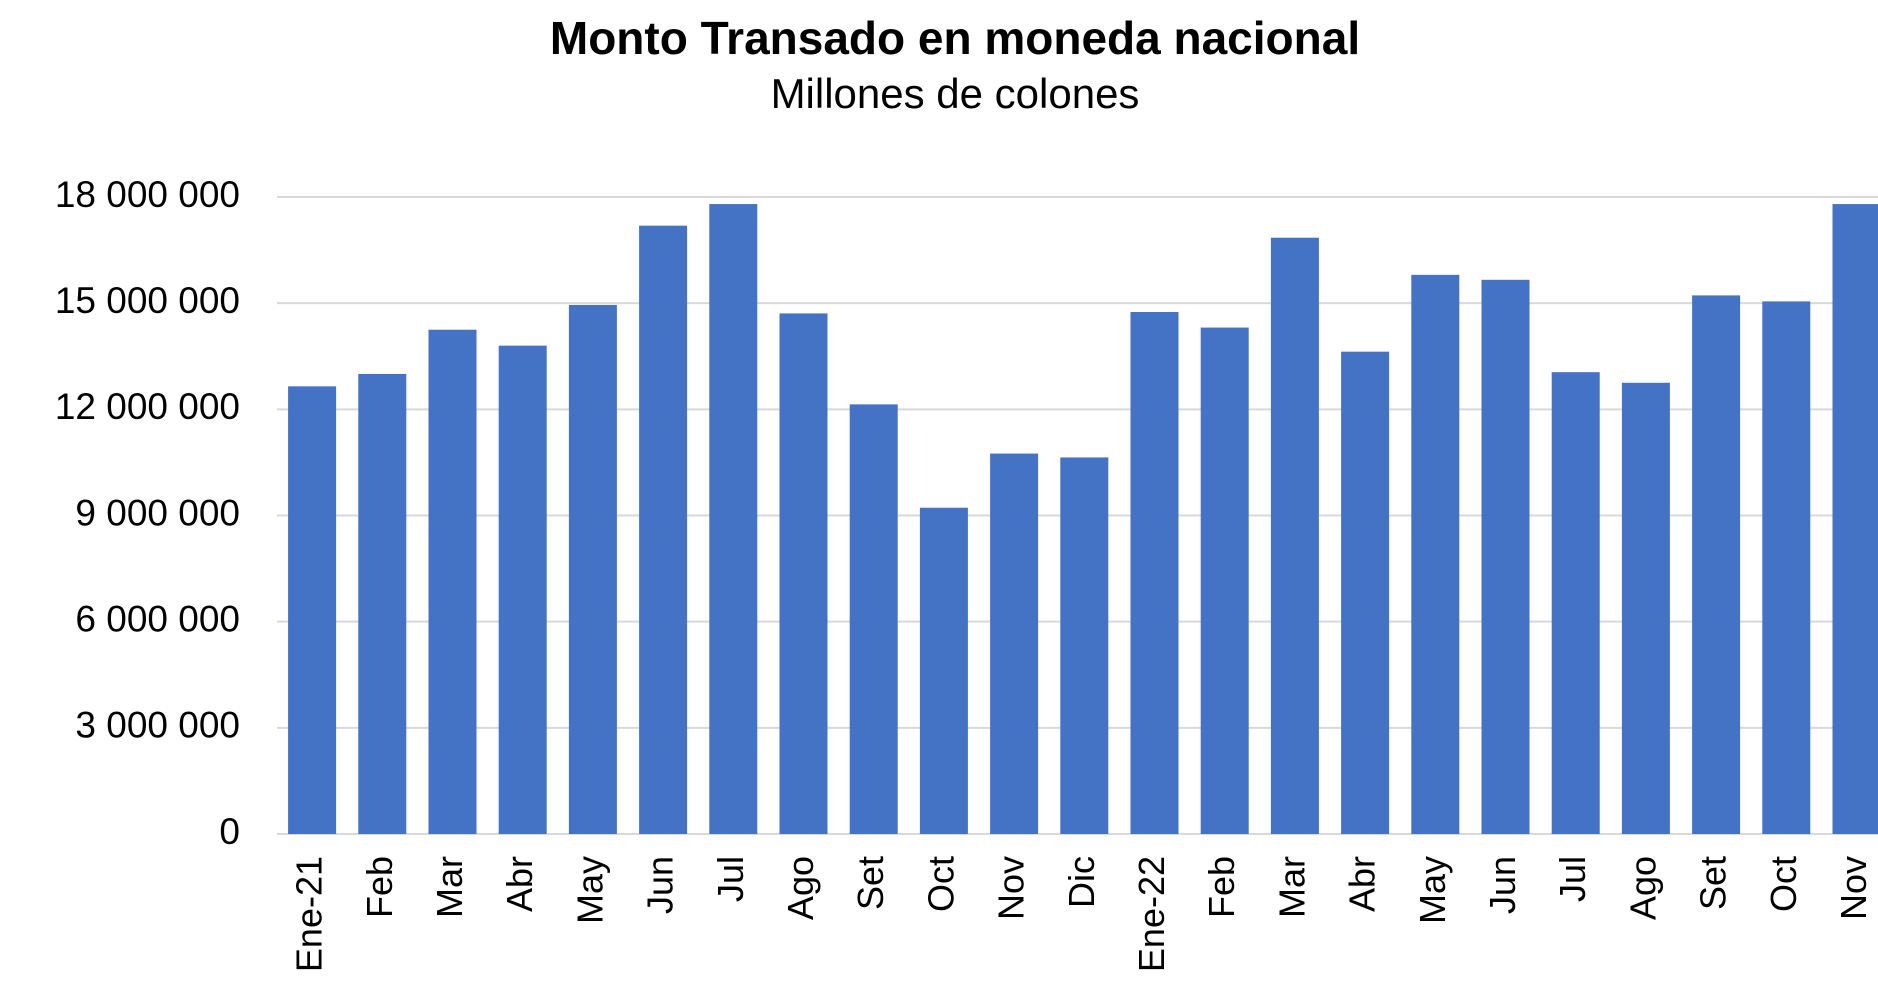  What do you see at coordinates (309, 914) in the screenshot?
I see `x-tick-label: Ene-21` at bounding box center [309, 914].